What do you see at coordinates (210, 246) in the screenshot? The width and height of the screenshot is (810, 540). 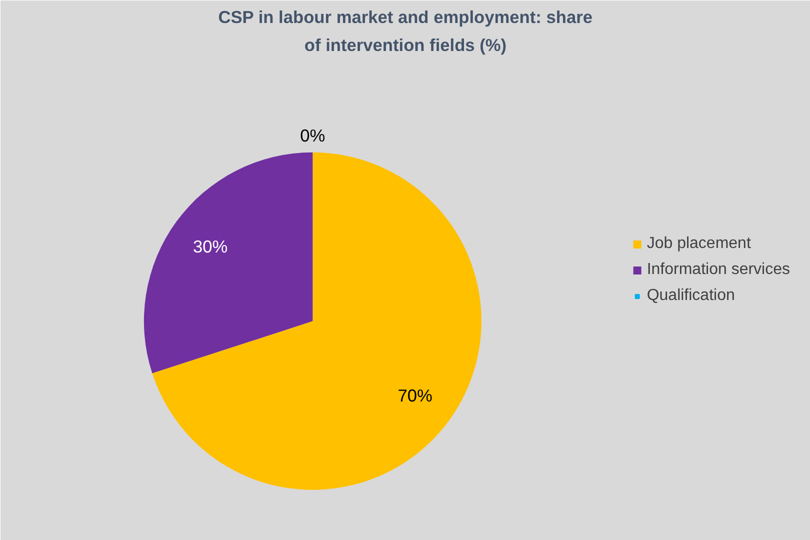 I see `data-label: 30%` at bounding box center [210, 246].